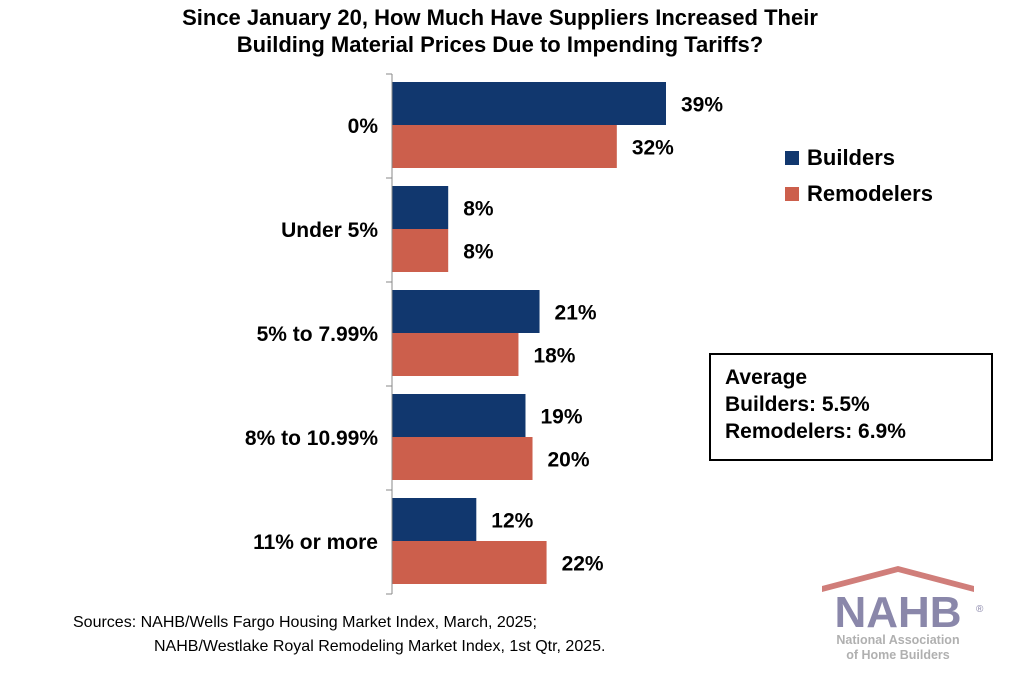 The image size is (1024, 698). What do you see at coordinates (792, 194) in the screenshot?
I see `legend-swatch-remodelers` at bounding box center [792, 194].